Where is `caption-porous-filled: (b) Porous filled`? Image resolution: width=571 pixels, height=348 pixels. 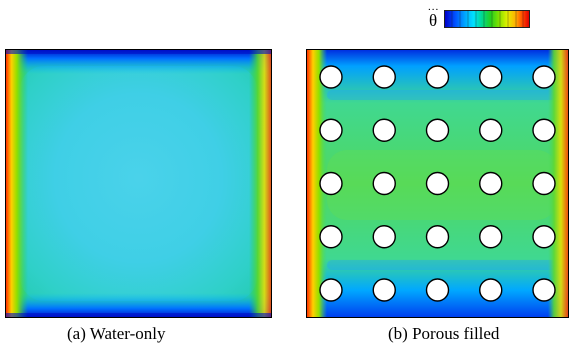 caption-porous-filled: (b) Porous filled is located at coordinates (444, 333).